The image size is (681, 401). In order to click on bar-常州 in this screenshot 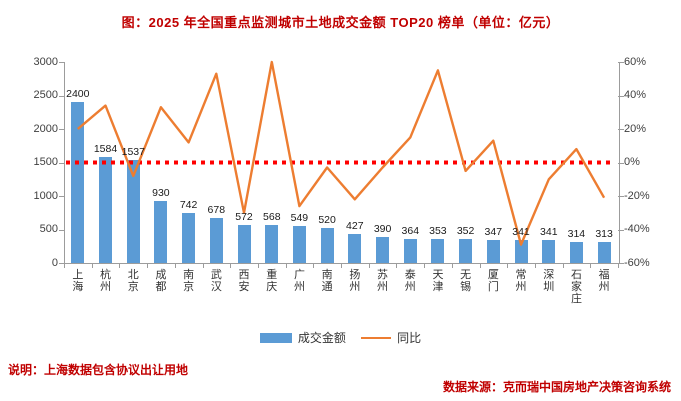, I will do `click(521, 251)`.